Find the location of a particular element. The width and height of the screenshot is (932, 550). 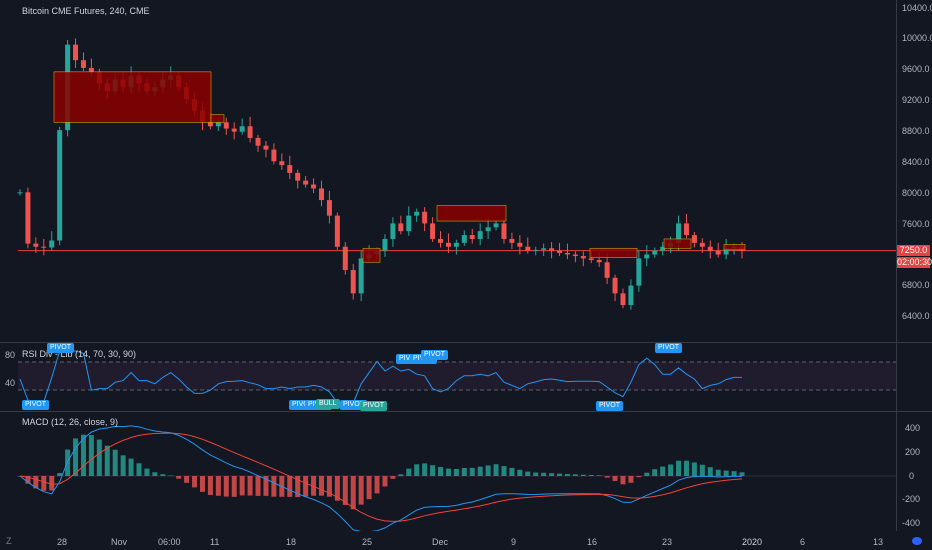

time-tick: Nov is located at coordinates (119, 542).